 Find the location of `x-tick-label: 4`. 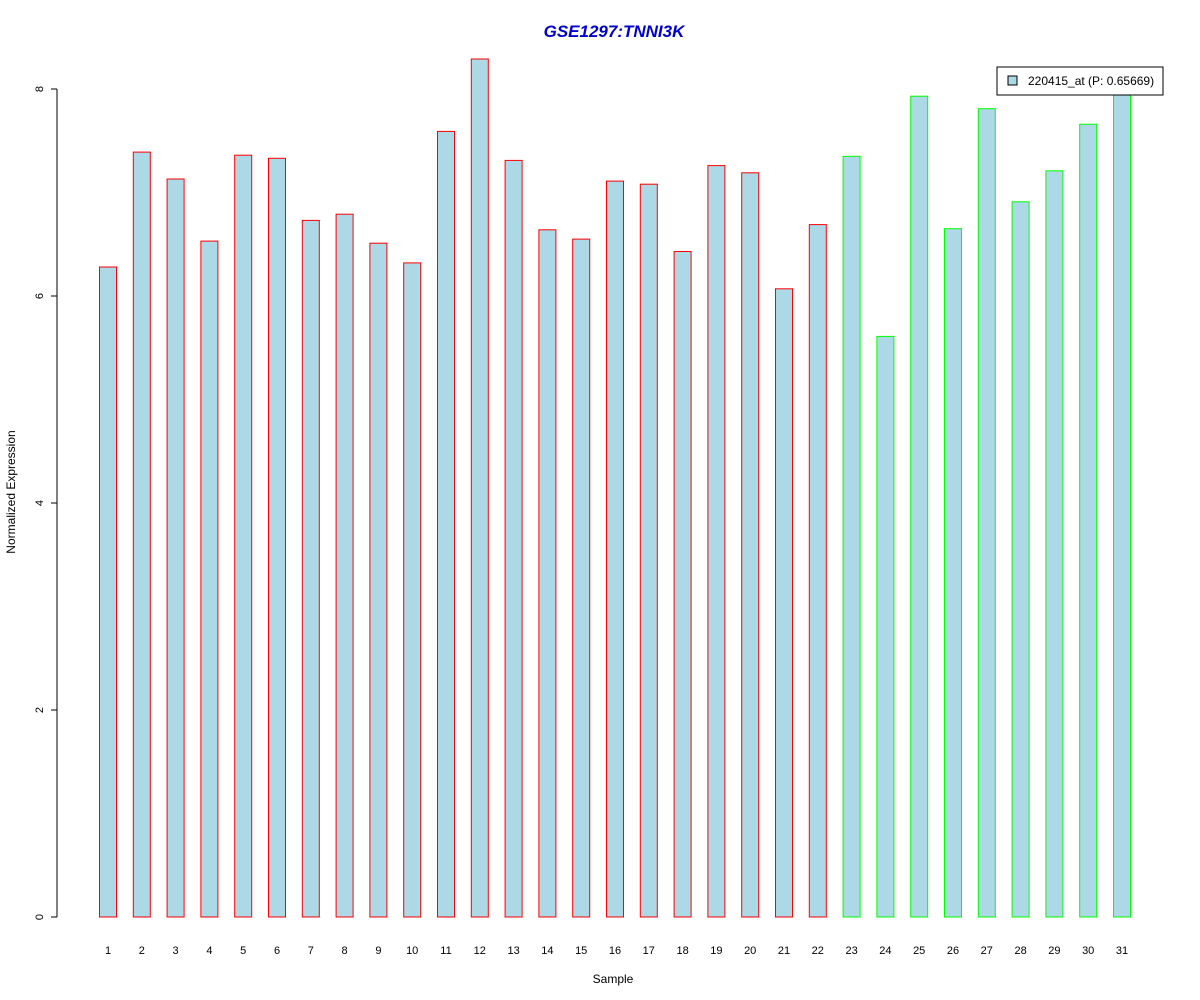

x-tick-label: 4 is located at coordinates (209, 951).